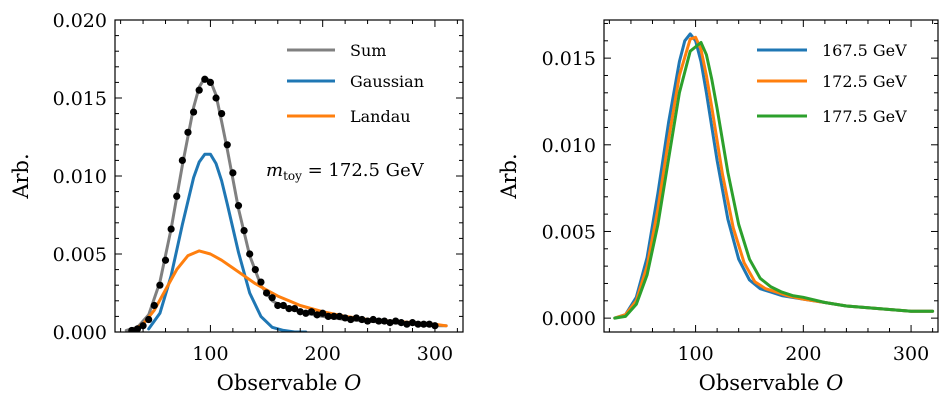 This screenshot has width=940, height=394. Describe the element at coordinates (274, 170) in the screenshot. I see `annotation-symbol: m` at that location.